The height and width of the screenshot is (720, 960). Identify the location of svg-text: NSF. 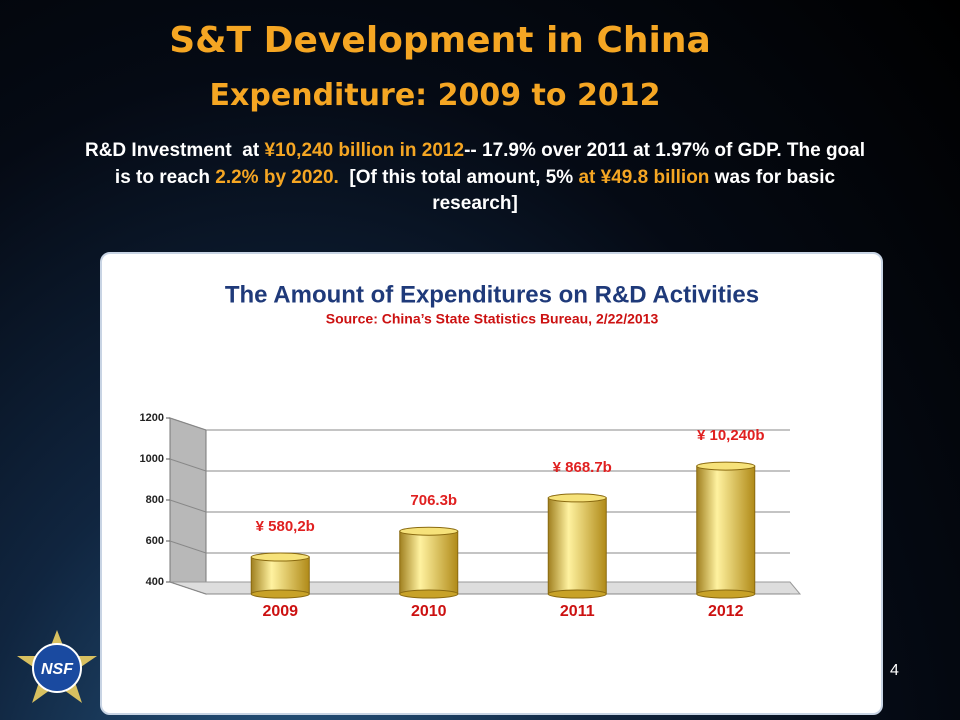
(57, 669).